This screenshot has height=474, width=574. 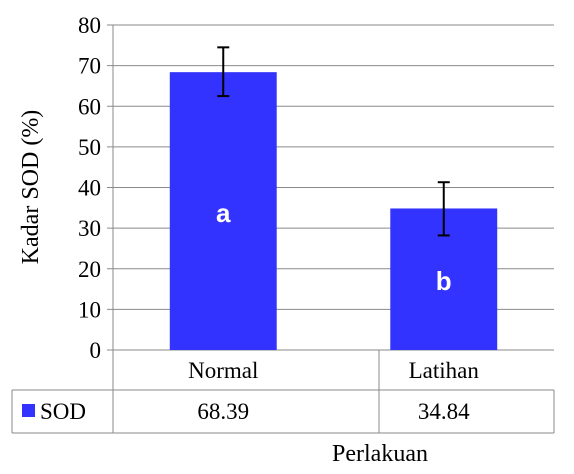 What do you see at coordinates (444, 411) in the screenshot?
I see `table-value: 34.84` at bounding box center [444, 411].